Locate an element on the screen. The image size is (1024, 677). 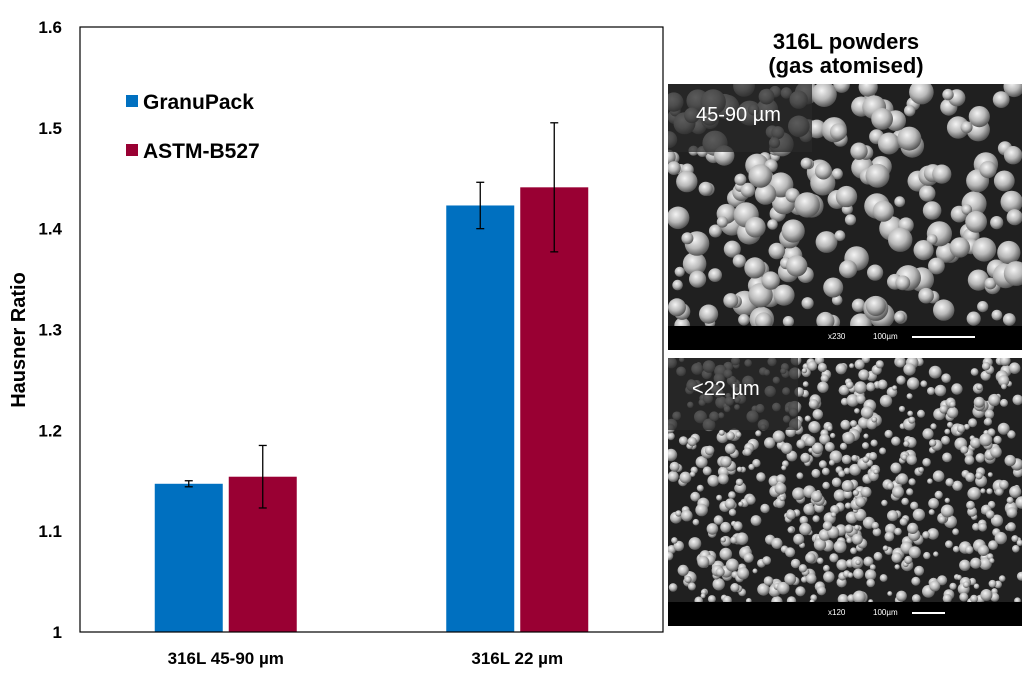
y-tick-label-3: 1.3 is located at coordinates (50, 330).